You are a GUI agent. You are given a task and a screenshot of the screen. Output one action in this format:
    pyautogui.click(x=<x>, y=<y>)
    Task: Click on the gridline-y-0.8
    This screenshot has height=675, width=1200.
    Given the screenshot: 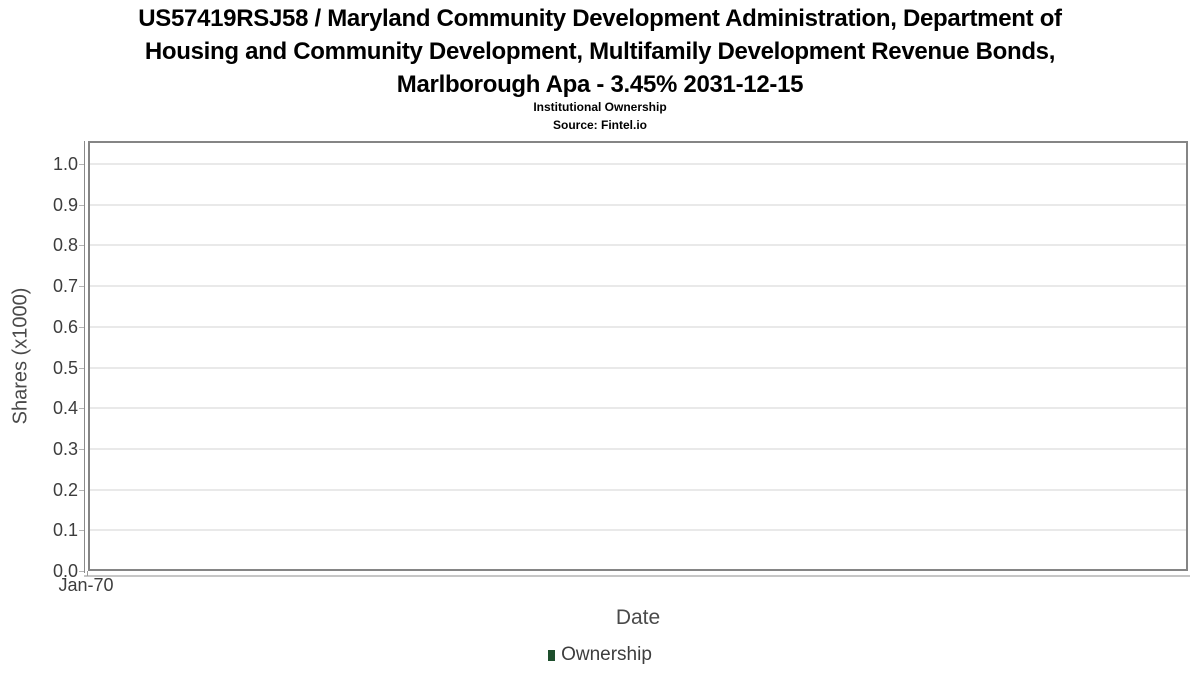 What is the action you would take?
    pyautogui.click(x=638, y=245)
    